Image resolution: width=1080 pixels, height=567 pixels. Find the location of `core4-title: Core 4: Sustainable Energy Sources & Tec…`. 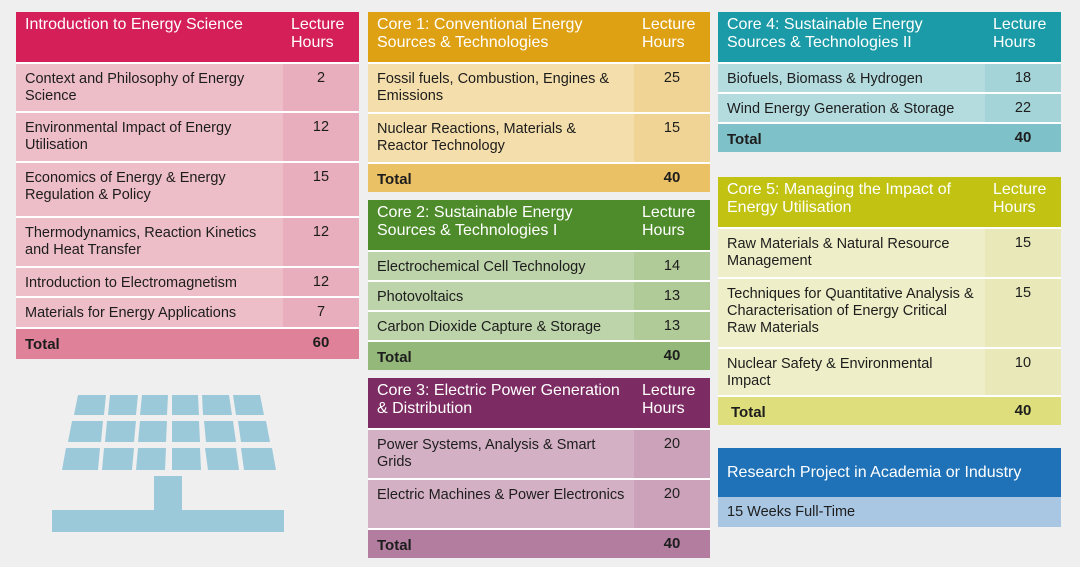

core4-title: Core 4: Sustainable Energy Sources & Tec… is located at coordinates (825, 33).